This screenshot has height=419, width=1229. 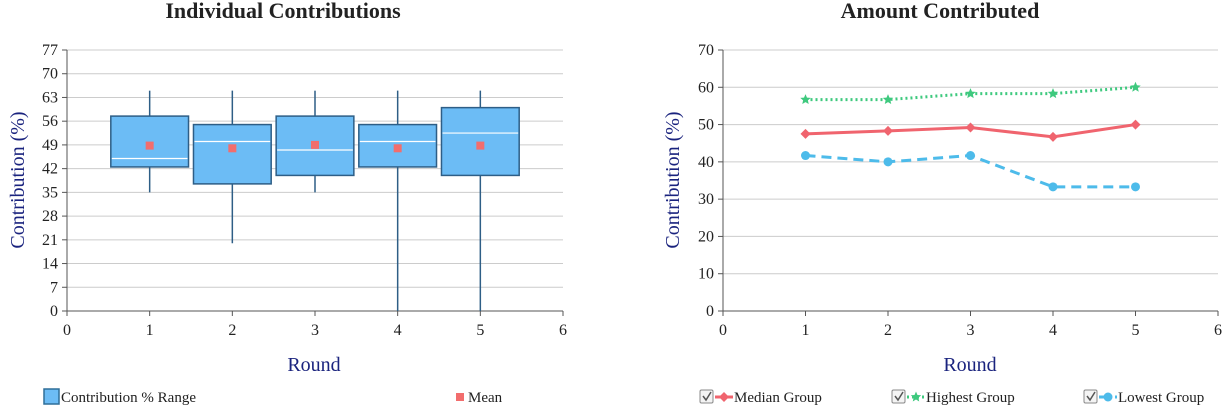 I want to click on y-tick-label: 10, so click(x=706, y=274).